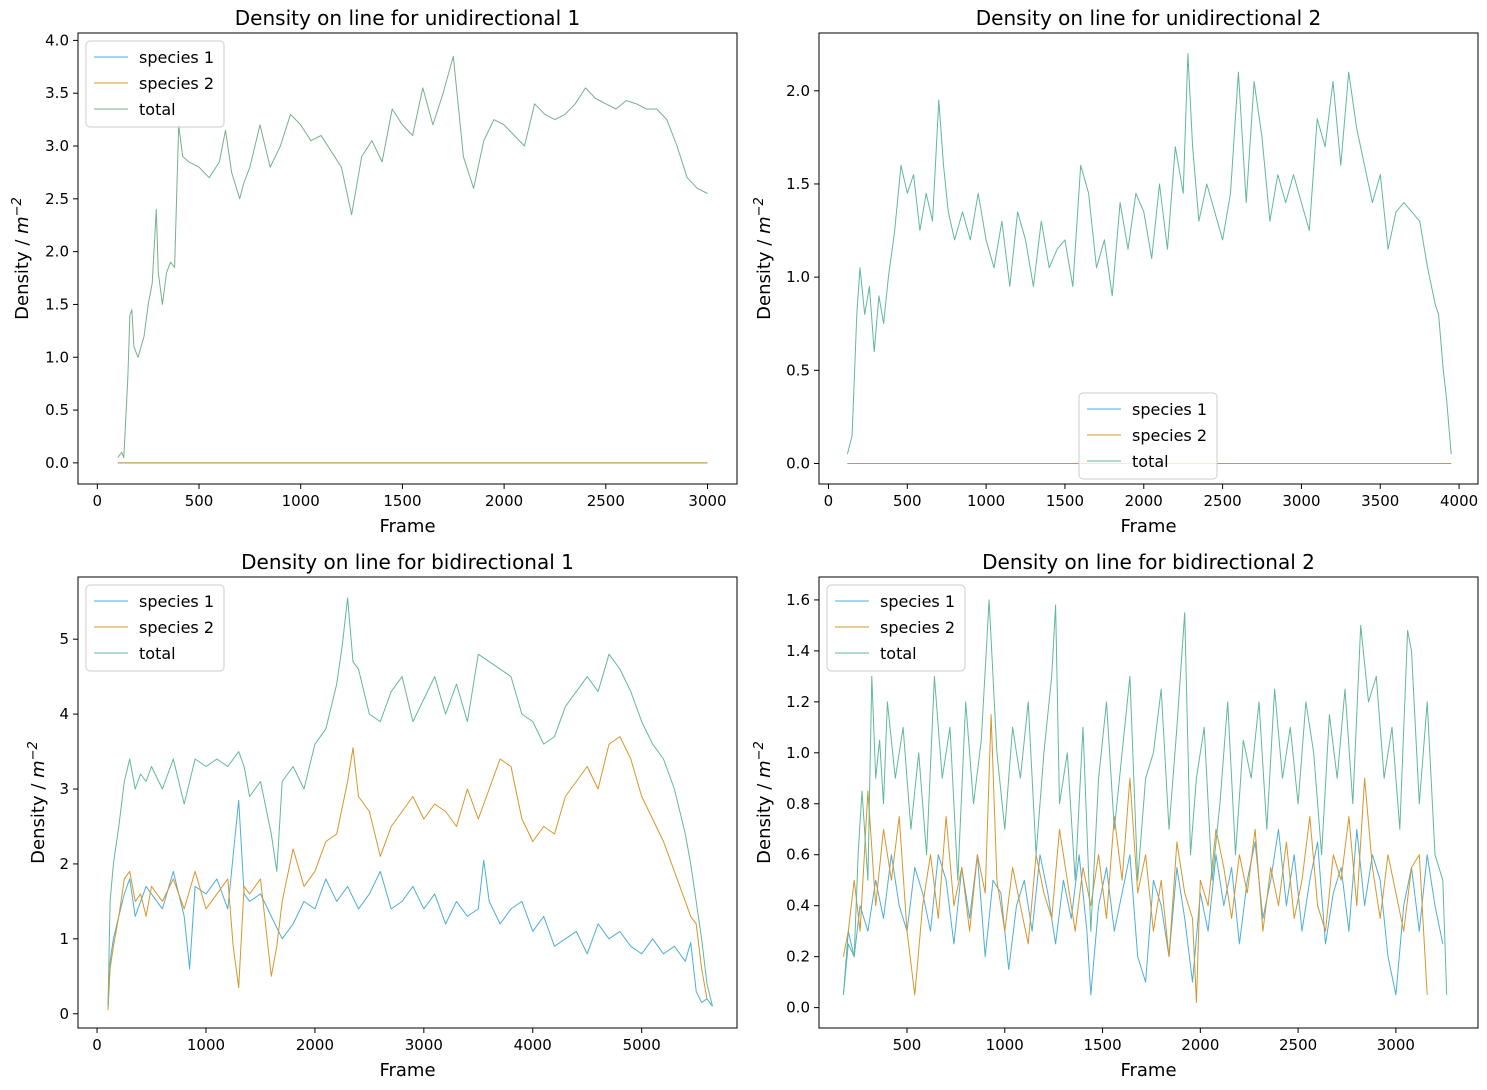 This screenshot has width=1487, height=1090. What do you see at coordinates (64, 714) in the screenshot?
I see `y-tick-label: 4` at bounding box center [64, 714].